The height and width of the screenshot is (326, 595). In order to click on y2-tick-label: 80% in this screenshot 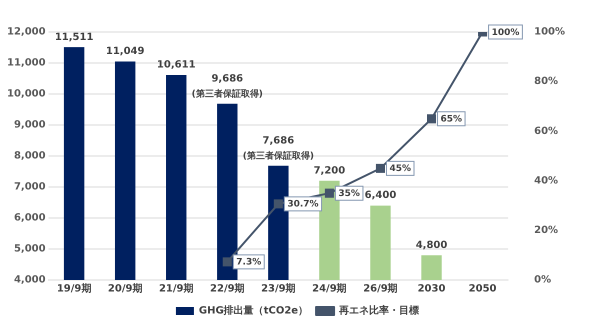, I will do `click(546, 82)`.